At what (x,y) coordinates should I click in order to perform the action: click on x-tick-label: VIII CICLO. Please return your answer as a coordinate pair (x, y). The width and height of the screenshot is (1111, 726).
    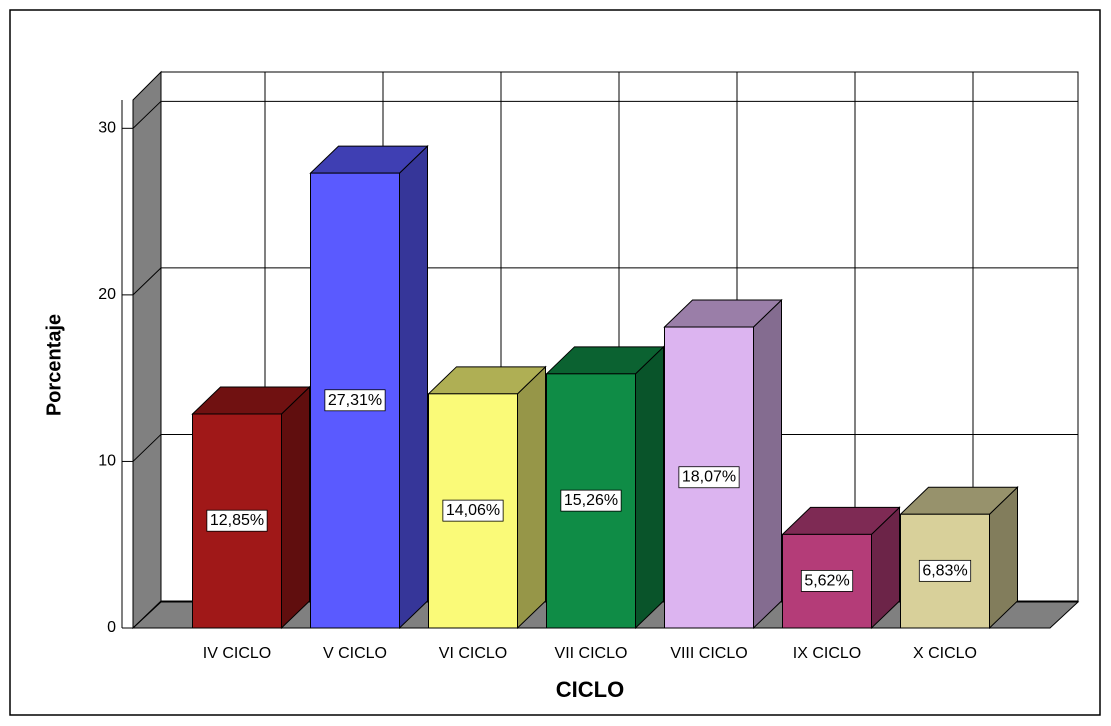
    Looking at the image, I should click on (708, 653).